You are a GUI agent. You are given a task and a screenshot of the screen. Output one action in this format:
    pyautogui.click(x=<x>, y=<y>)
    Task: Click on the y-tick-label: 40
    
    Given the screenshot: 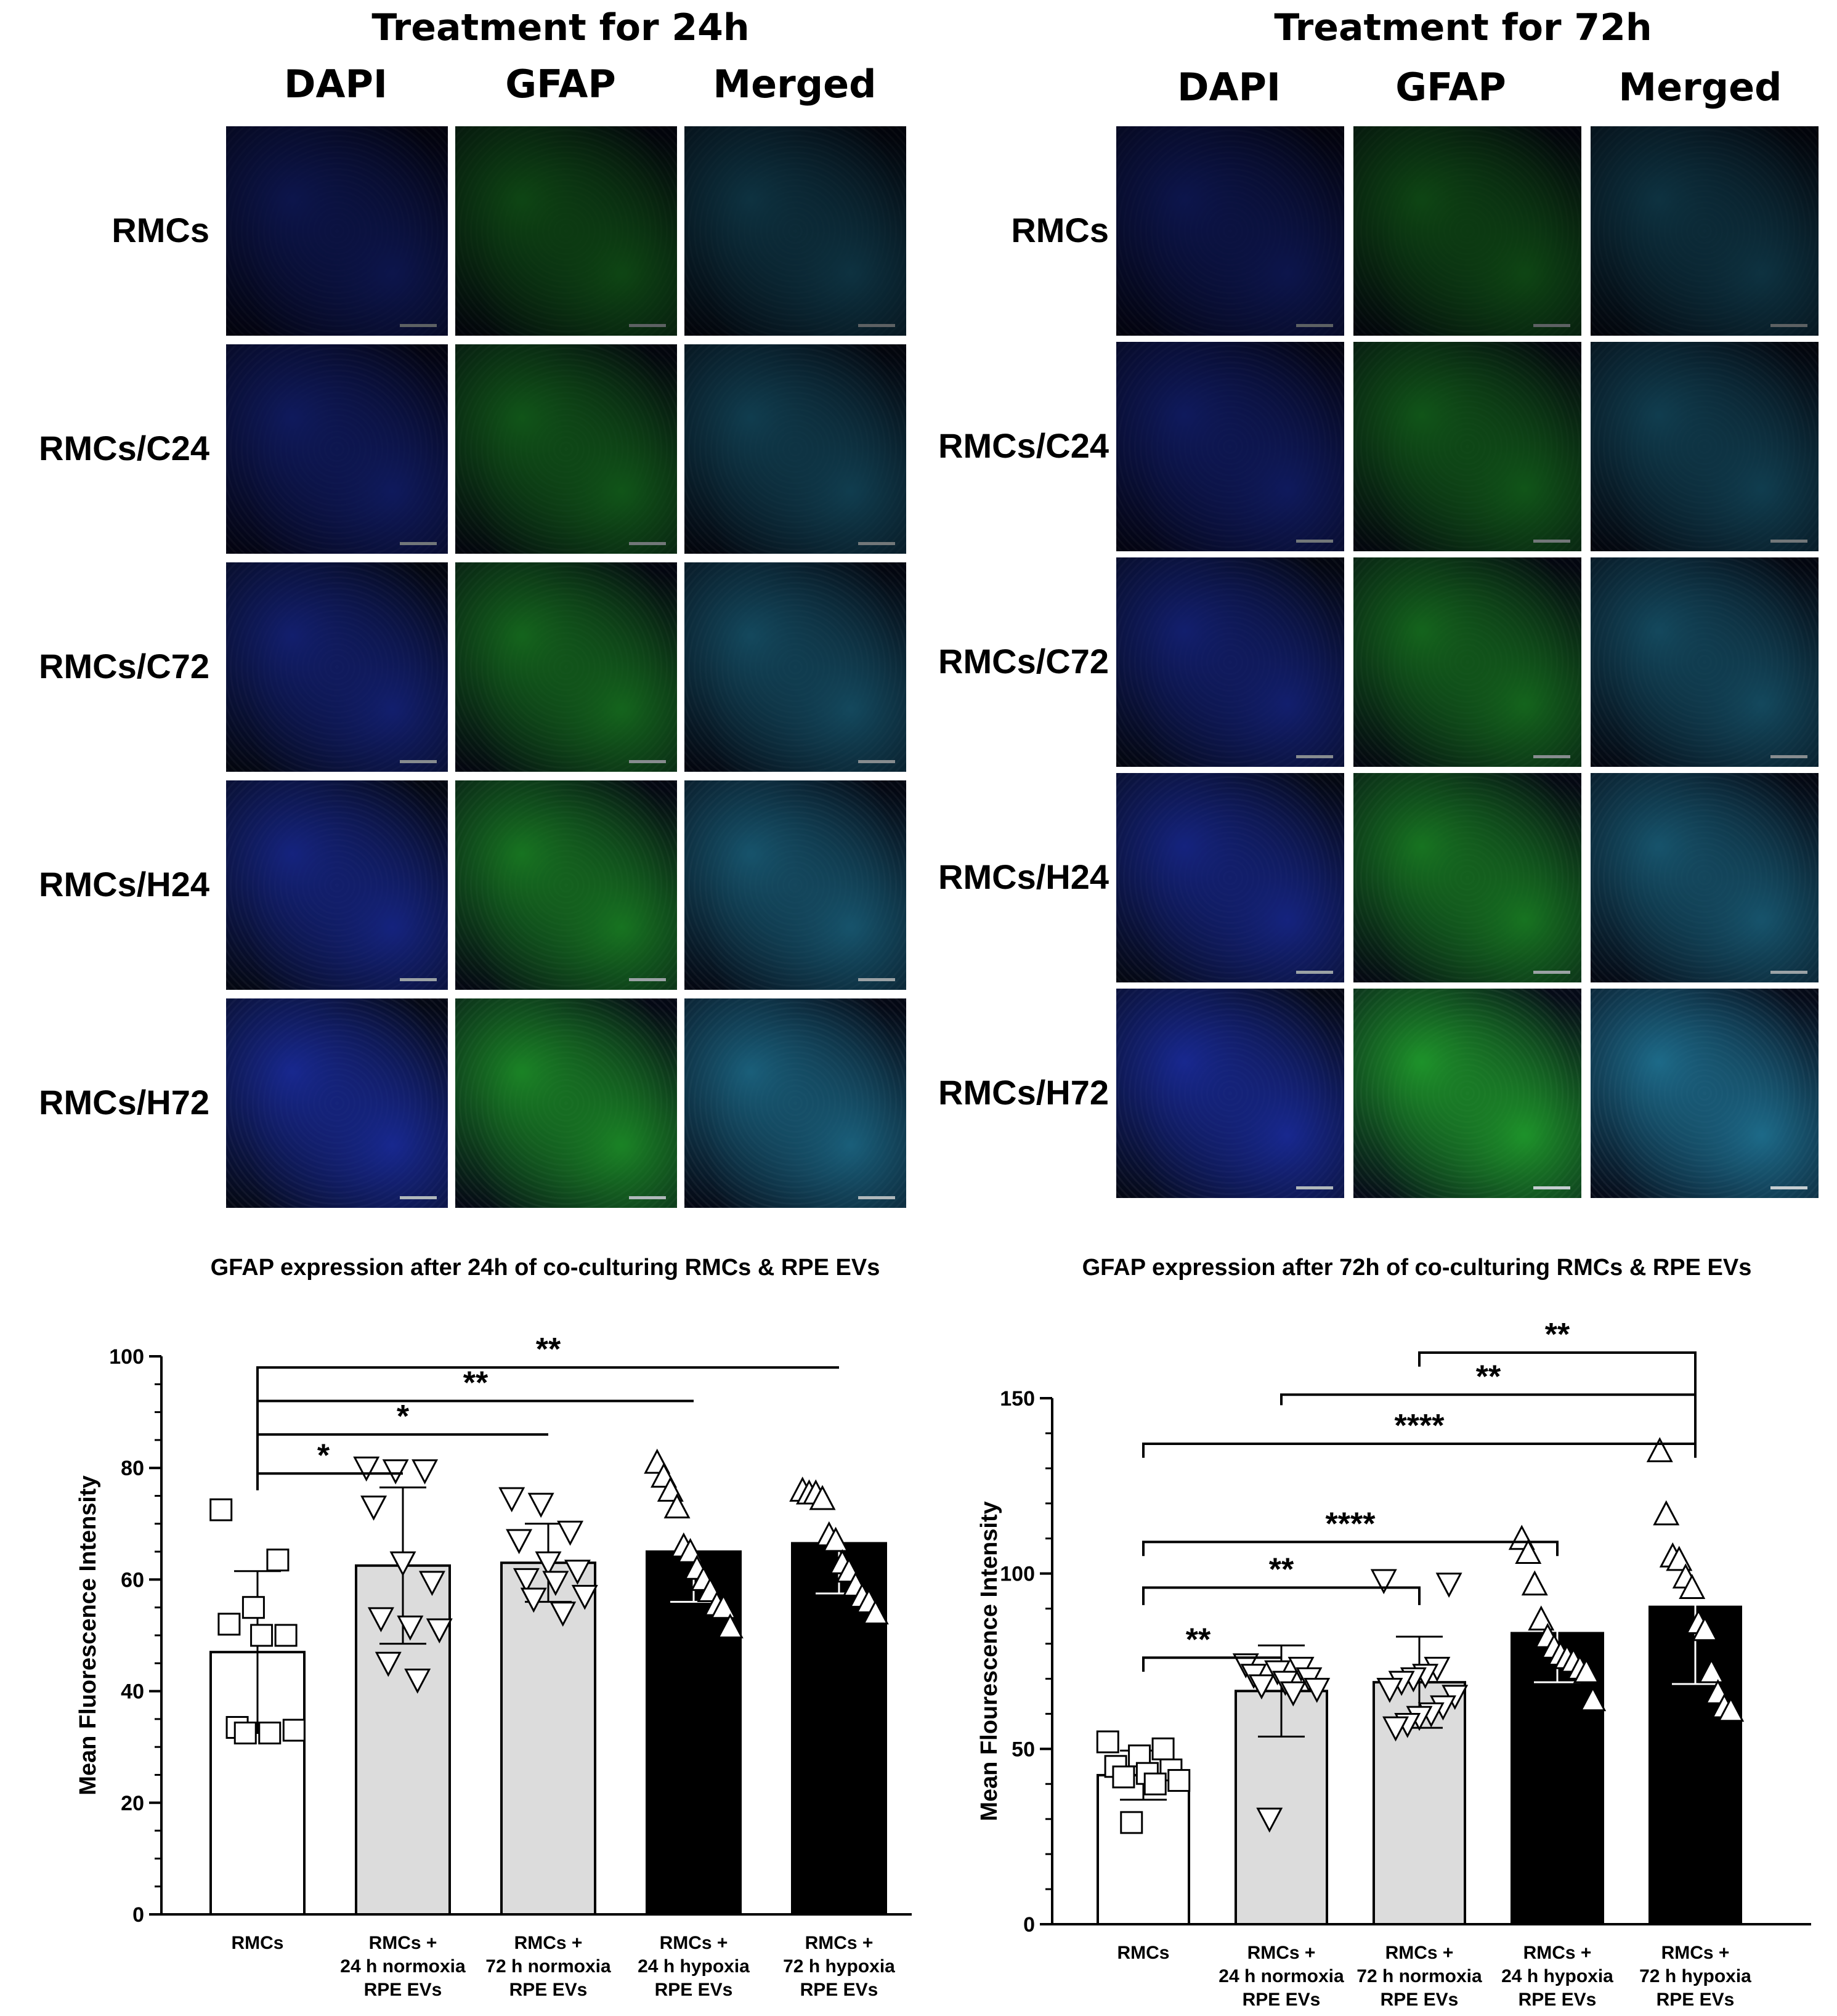 What is the action you would take?
    pyautogui.click(x=132, y=1692)
    